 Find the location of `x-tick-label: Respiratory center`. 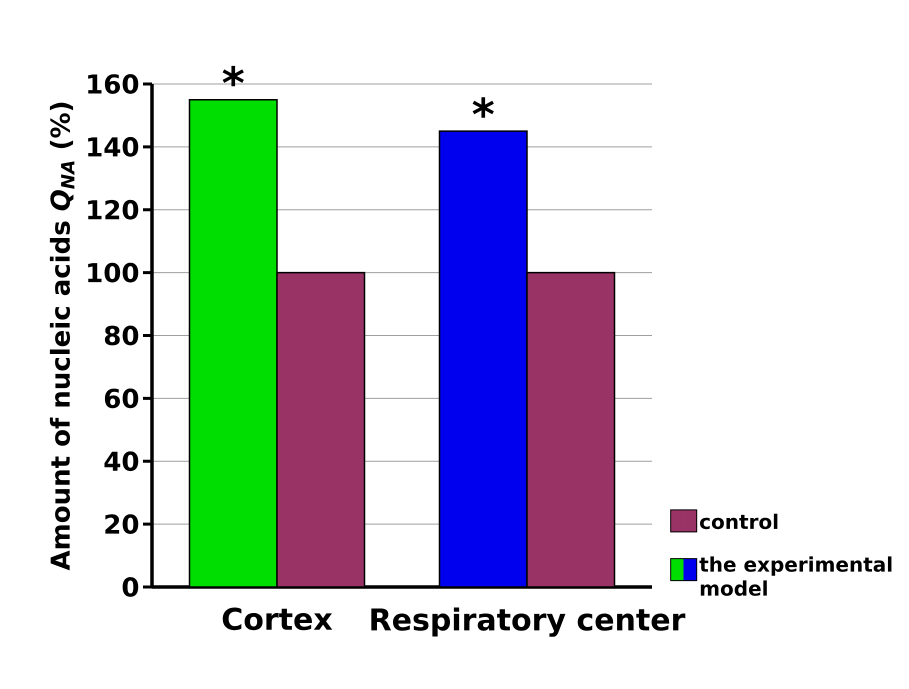

x-tick-label: Respiratory center is located at coordinates (528, 622).